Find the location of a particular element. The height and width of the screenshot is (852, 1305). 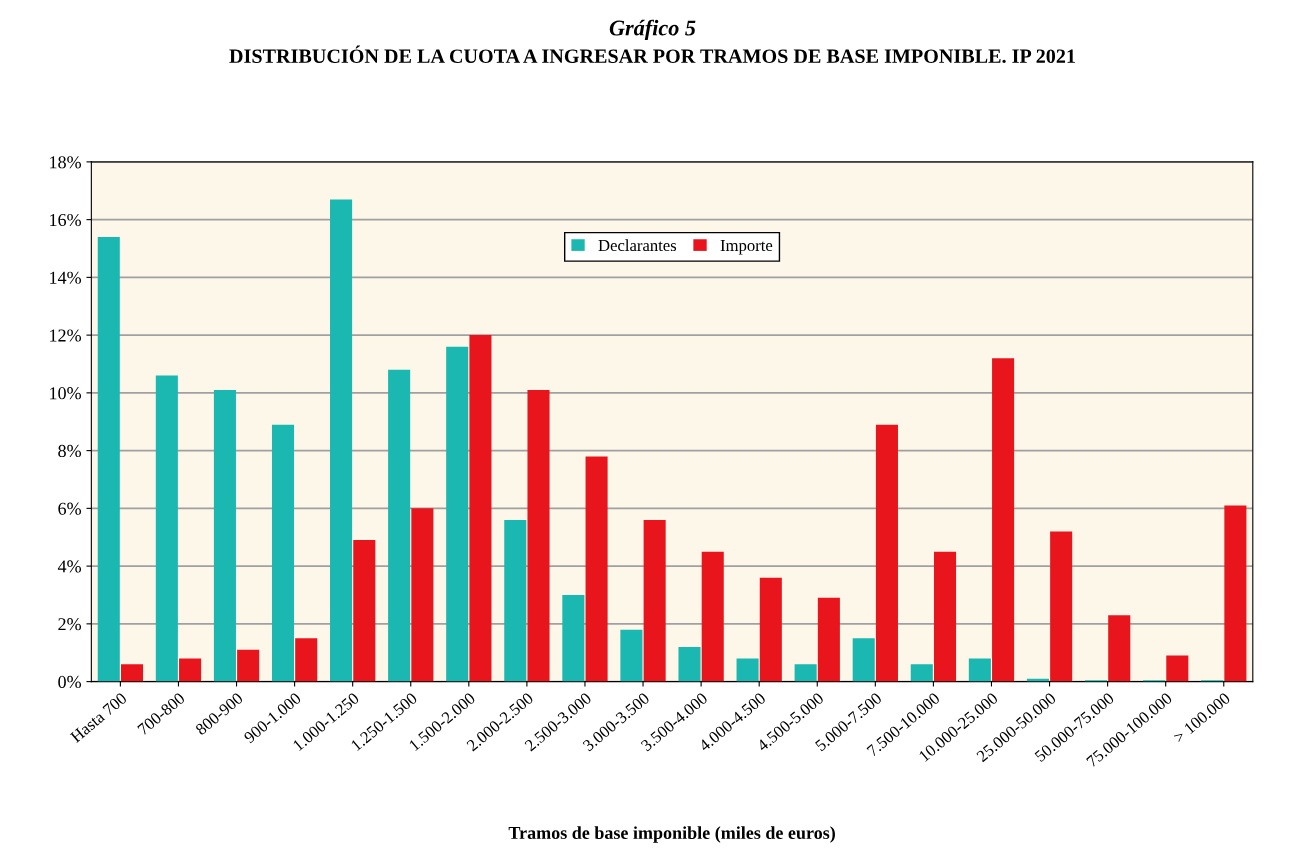

legend-label: Declarantes is located at coordinates (637, 245).